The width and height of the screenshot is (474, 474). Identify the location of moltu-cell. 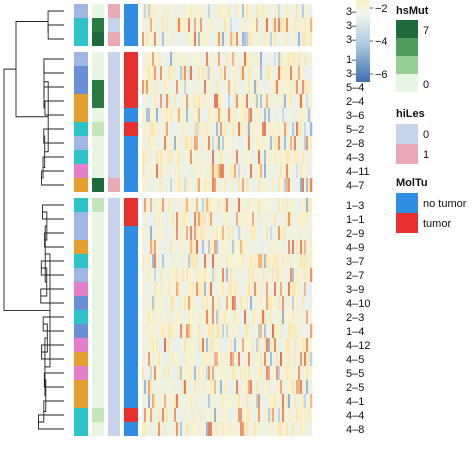
(131, 205).